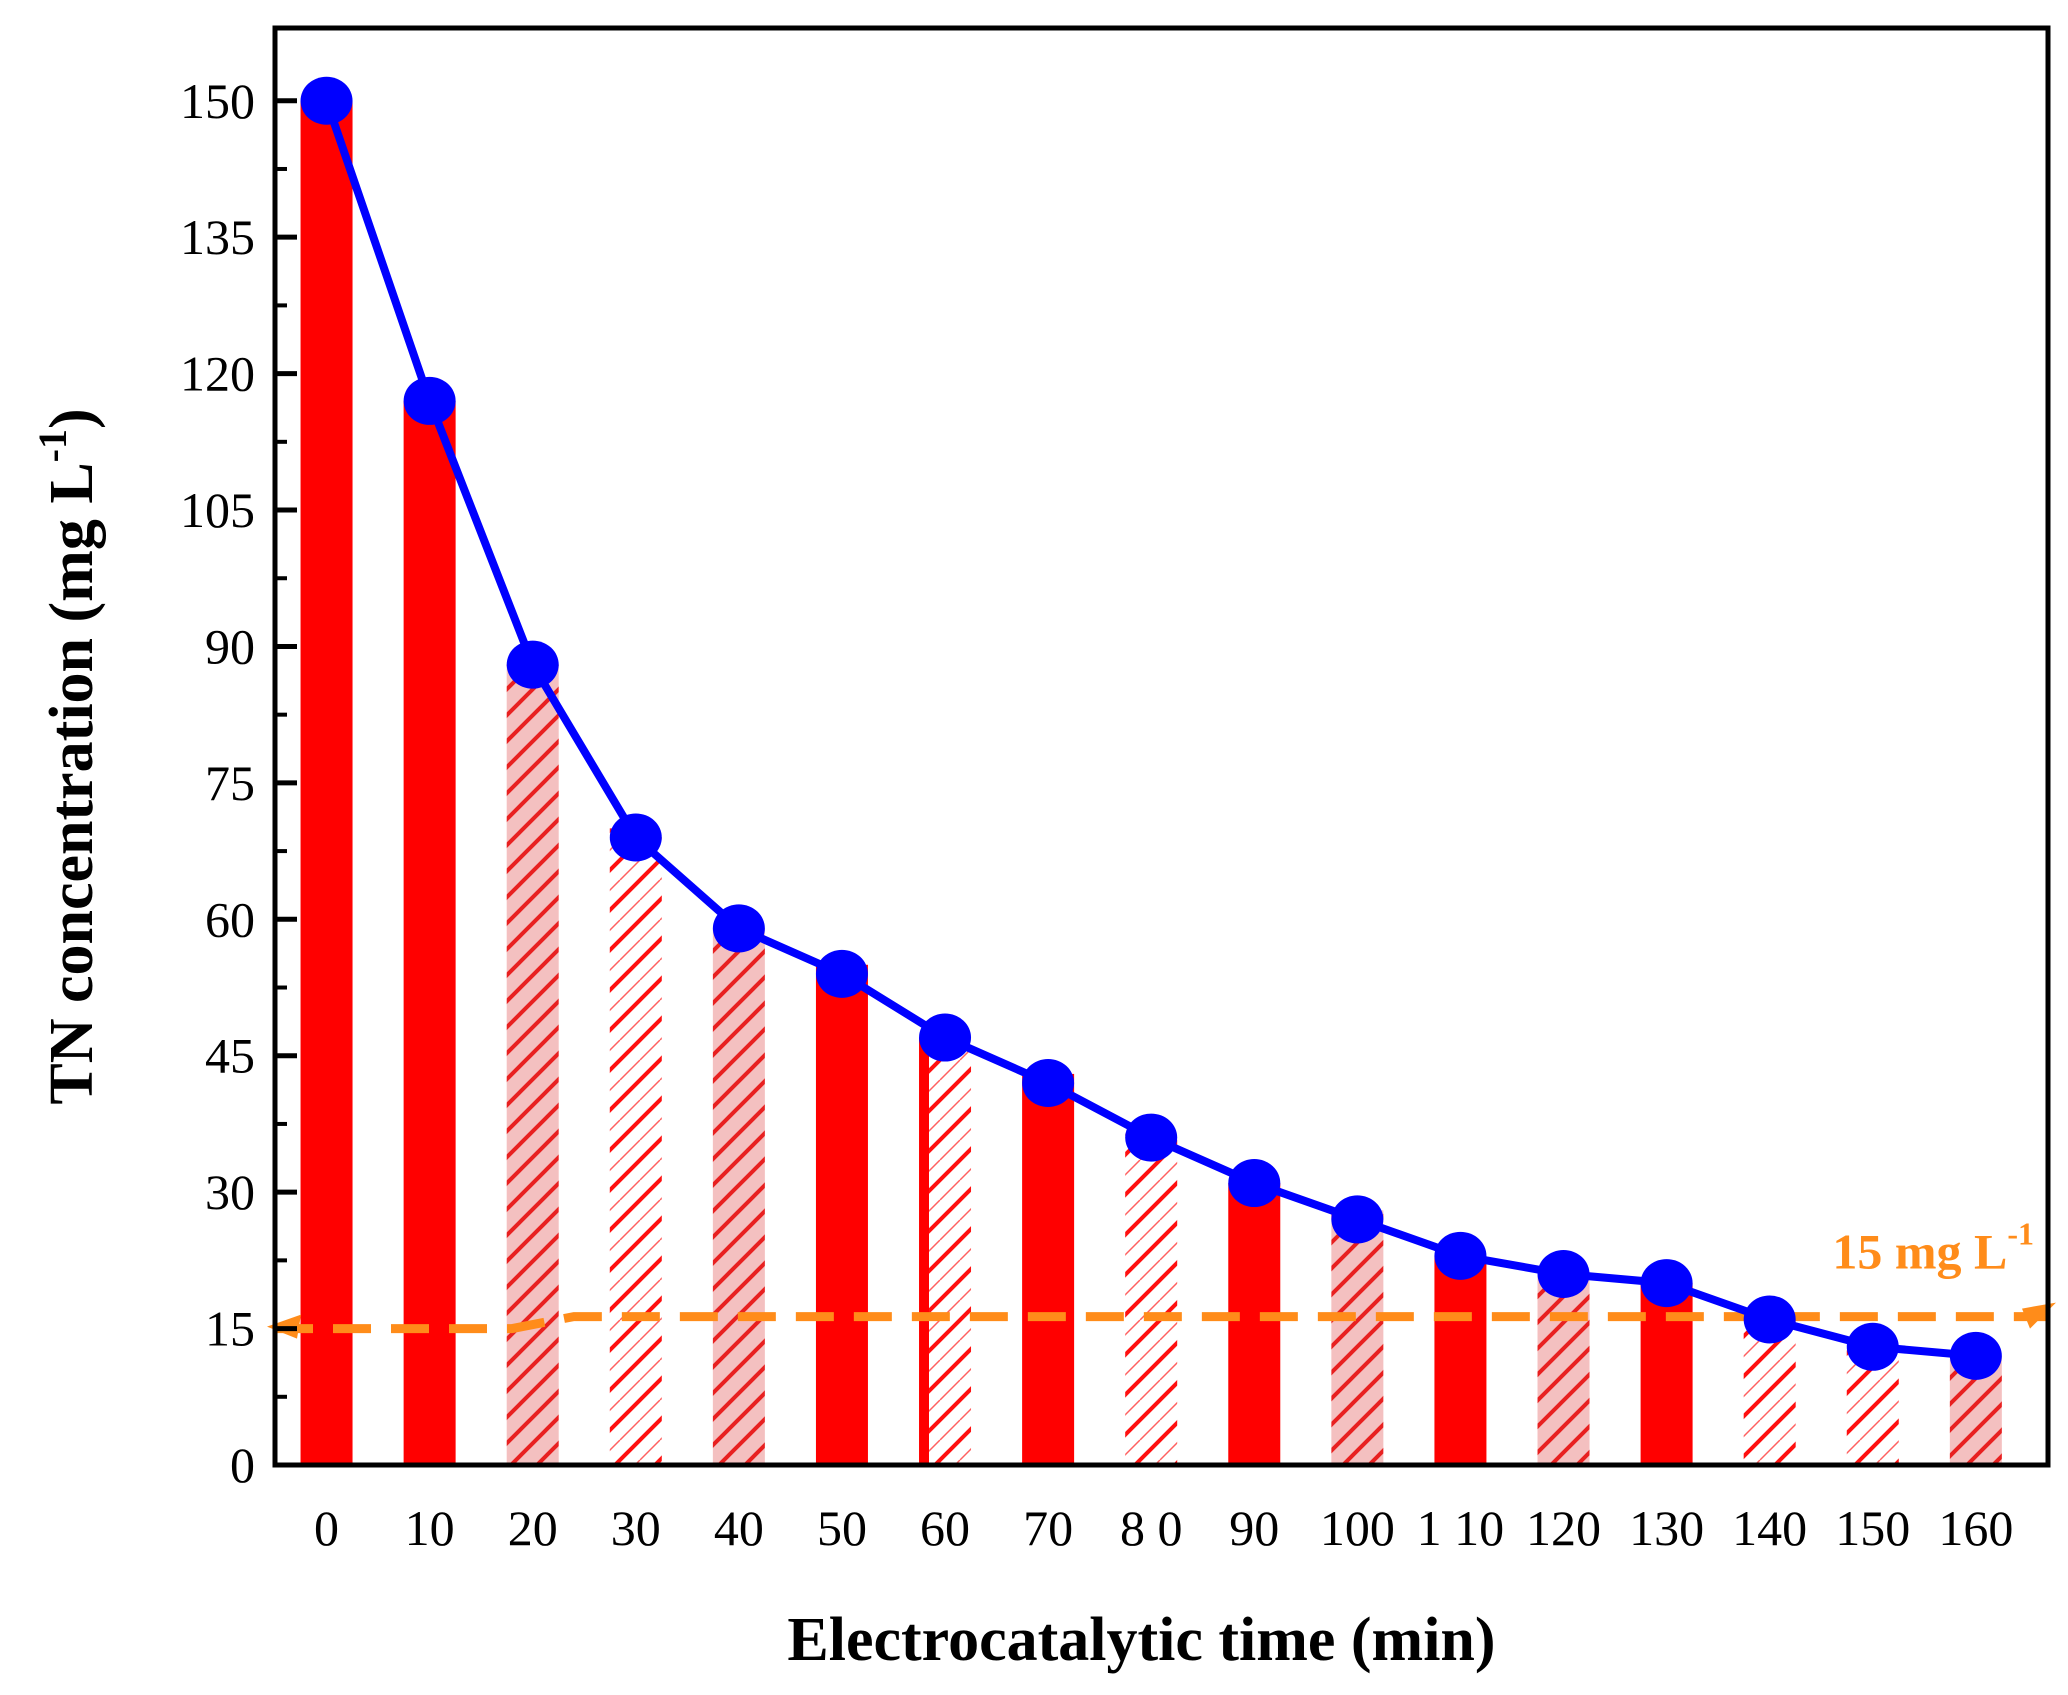 The image size is (2068, 1695). What do you see at coordinates (72, 418) in the screenshot?
I see `y-axis-title-close: )` at bounding box center [72, 418].